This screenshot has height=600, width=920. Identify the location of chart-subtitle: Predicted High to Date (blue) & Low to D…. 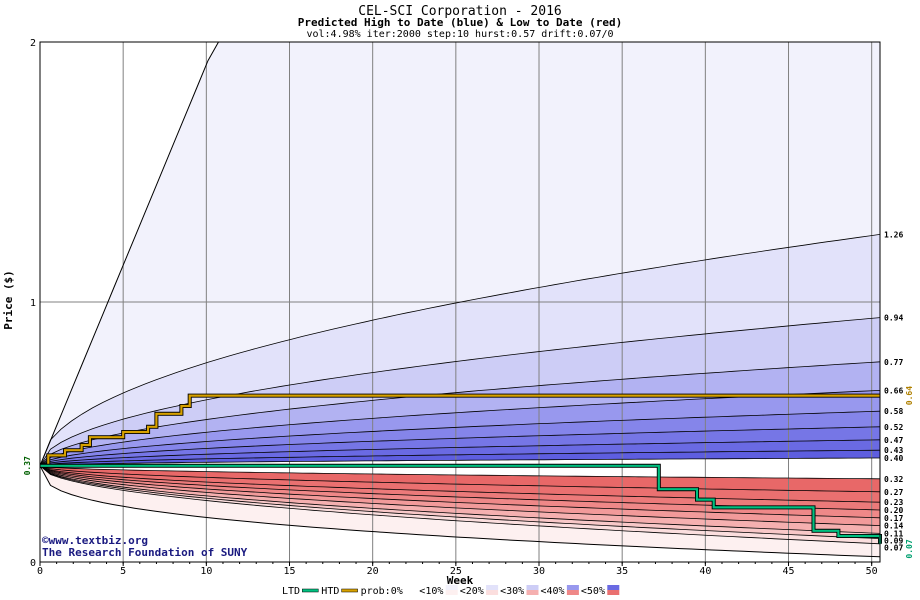
(460, 22).